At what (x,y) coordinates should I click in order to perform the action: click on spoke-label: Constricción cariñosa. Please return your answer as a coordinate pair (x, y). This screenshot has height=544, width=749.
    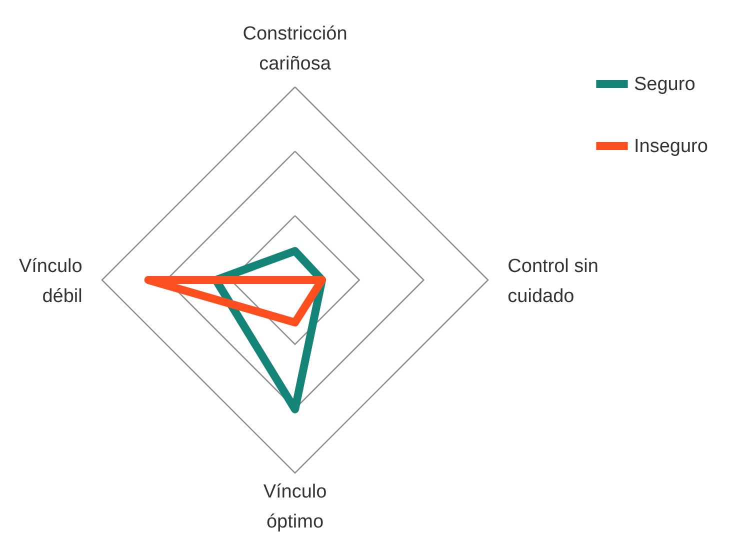
    Looking at the image, I should click on (295, 48).